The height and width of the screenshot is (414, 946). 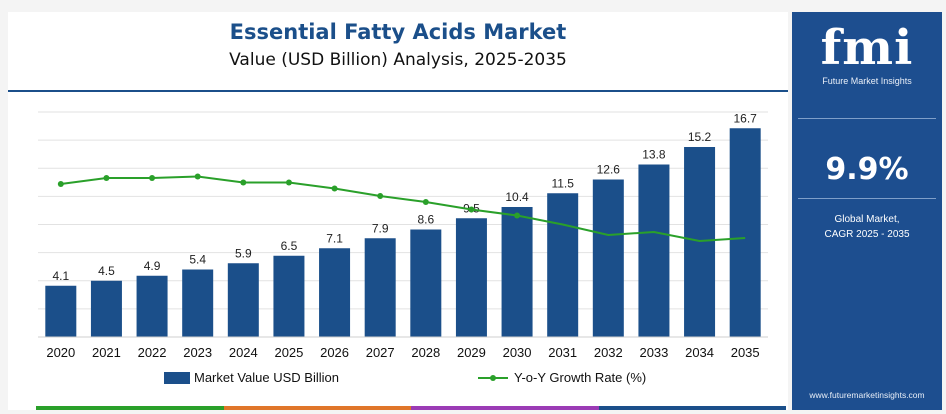 What do you see at coordinates (867, 169) in the screenshot?
I see `cagr-value: 9.9%` at bounding box center [867, 169].